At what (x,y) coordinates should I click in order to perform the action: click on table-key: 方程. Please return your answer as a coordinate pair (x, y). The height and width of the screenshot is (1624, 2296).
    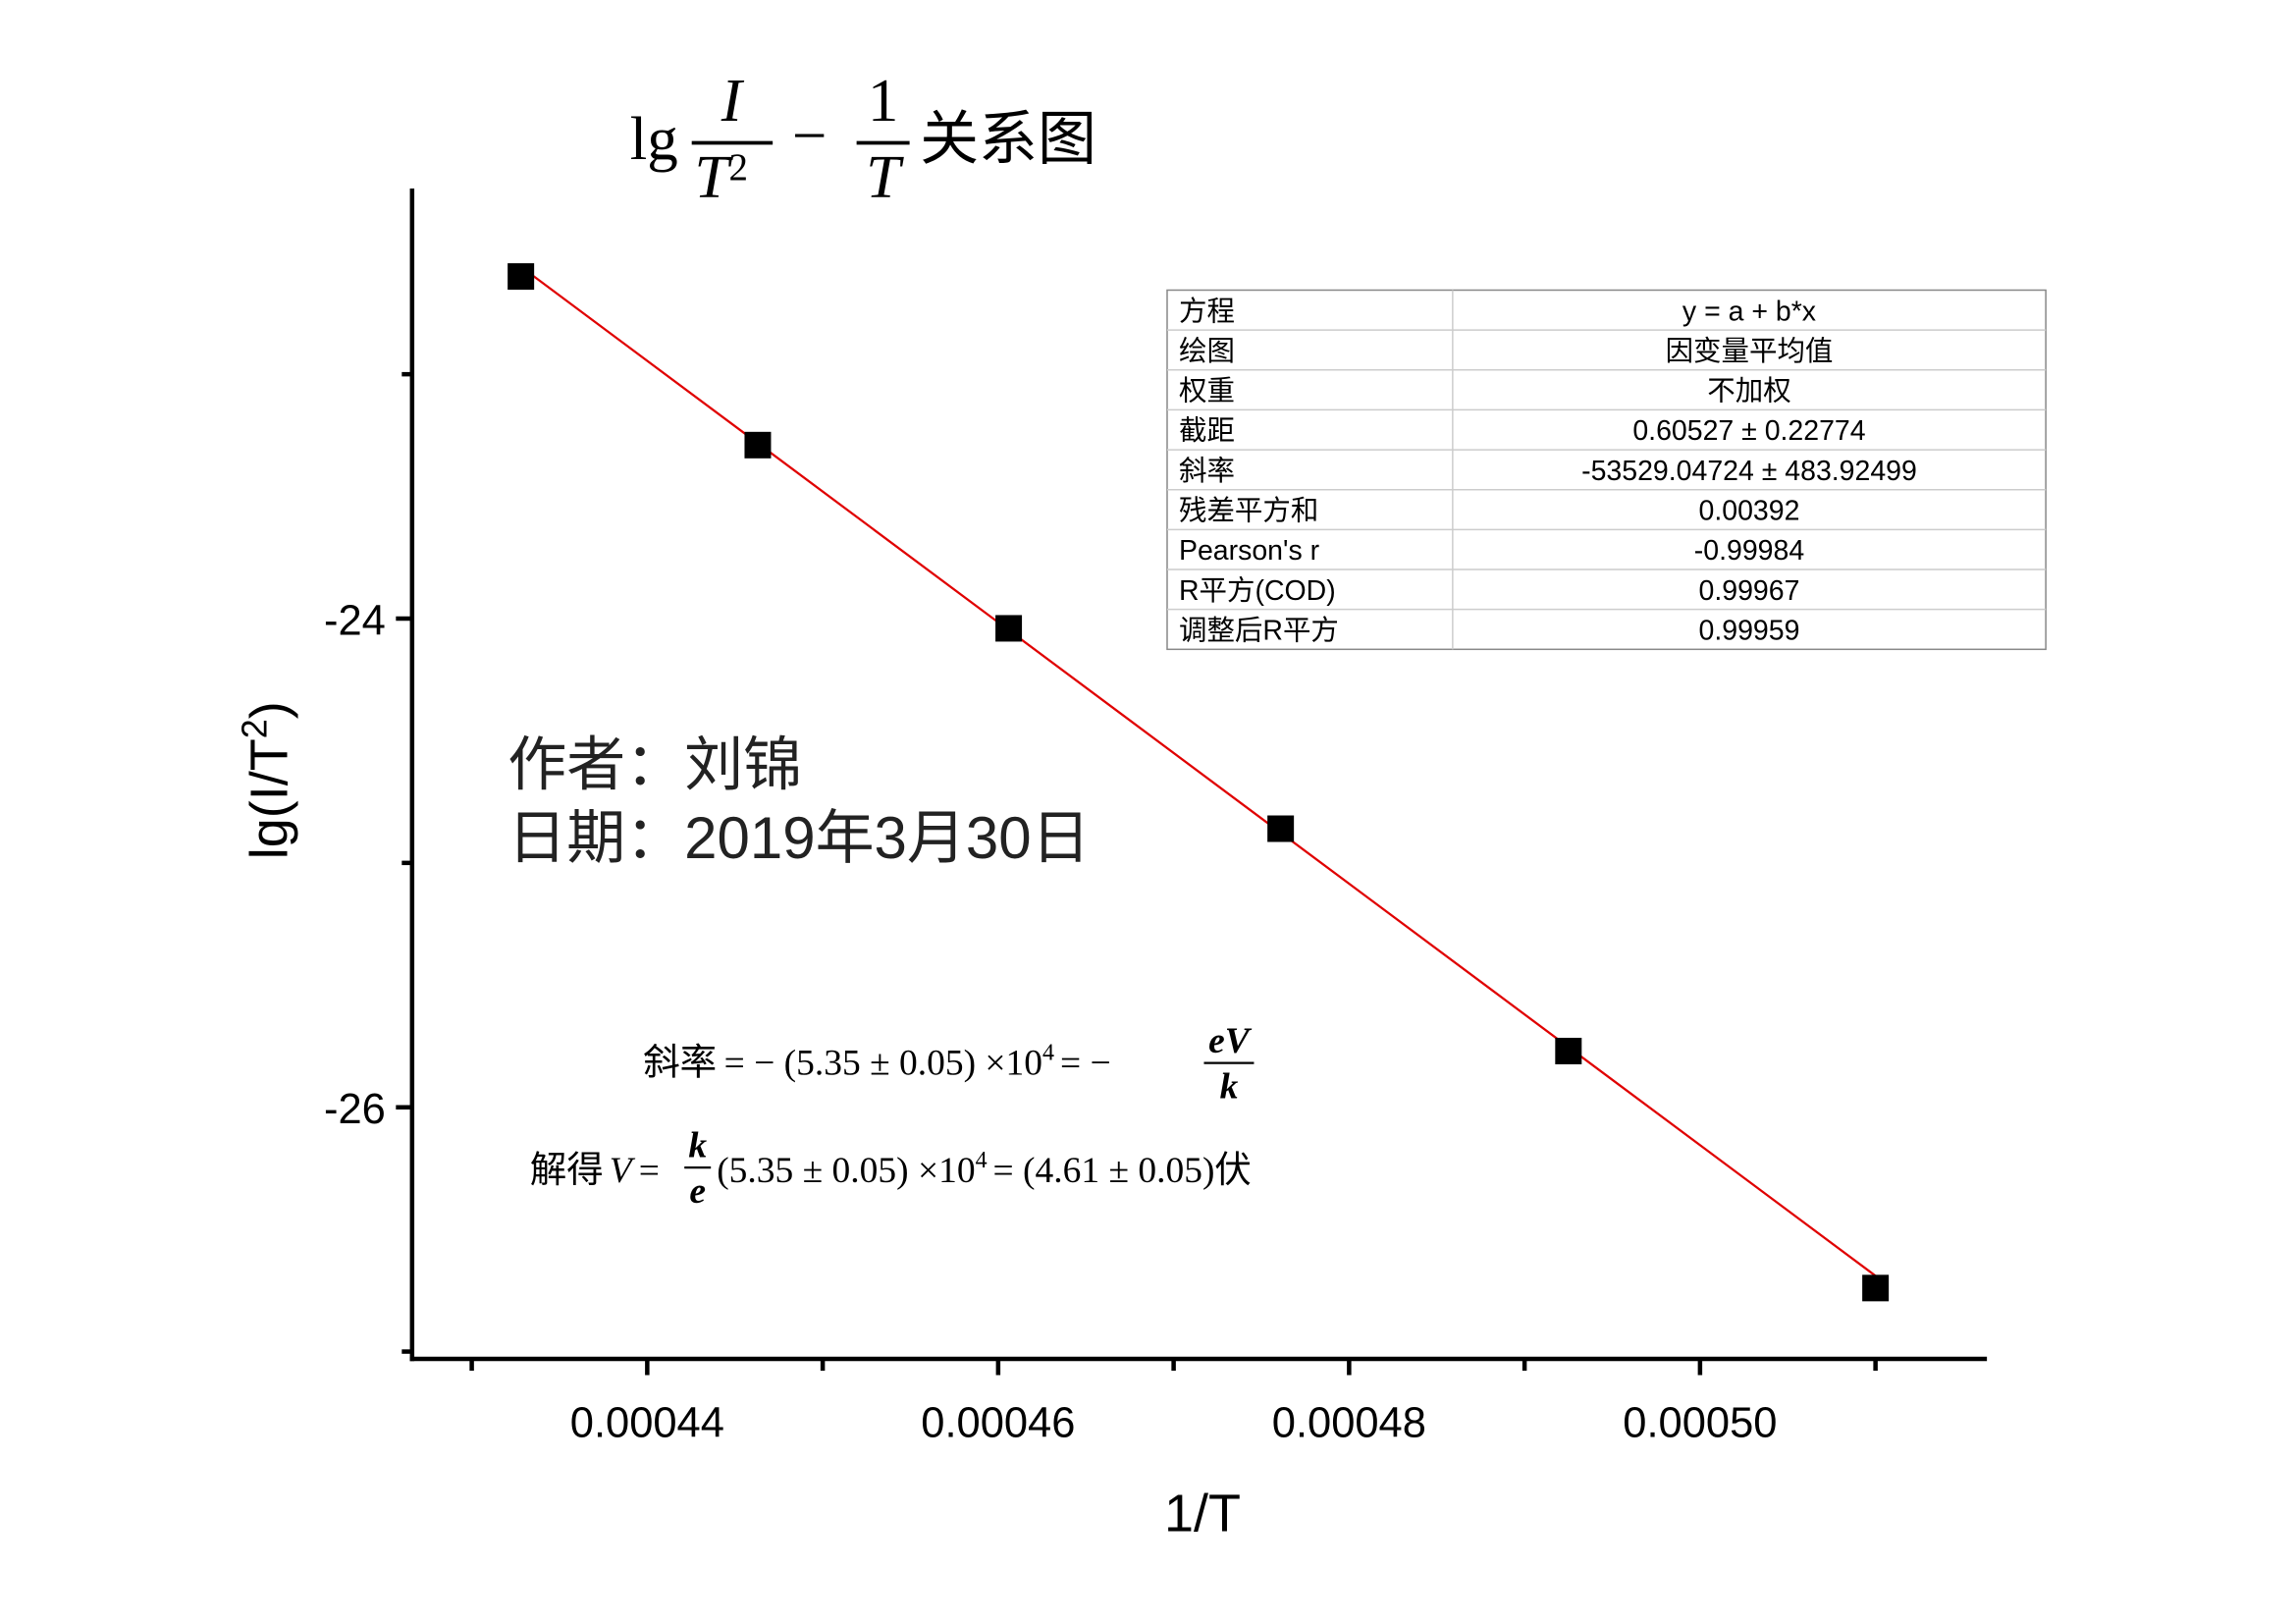
    Looking at the image, I should click on (1207, 311).